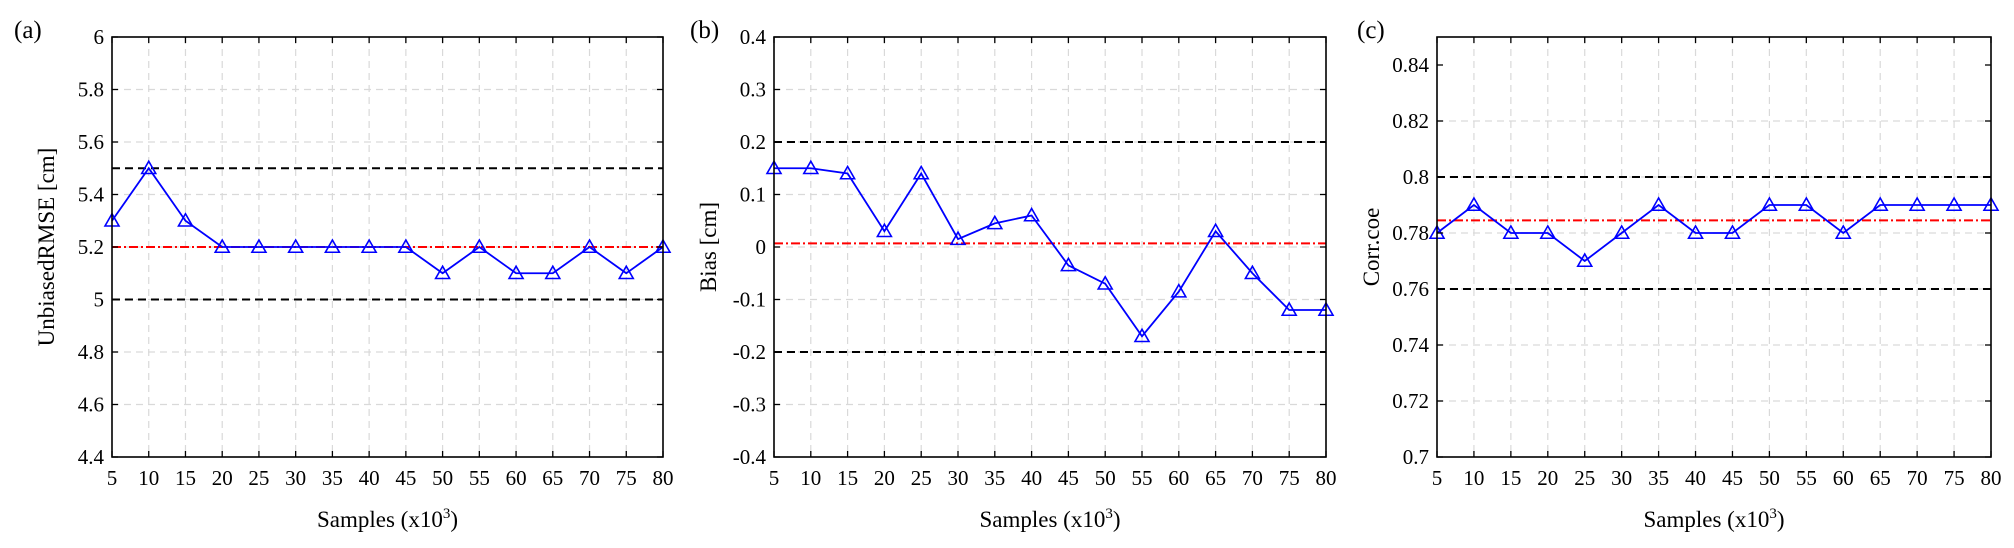 The image size is (2014, 548). I want to click on y-tick-label: 0.72, so click(1410, 401).